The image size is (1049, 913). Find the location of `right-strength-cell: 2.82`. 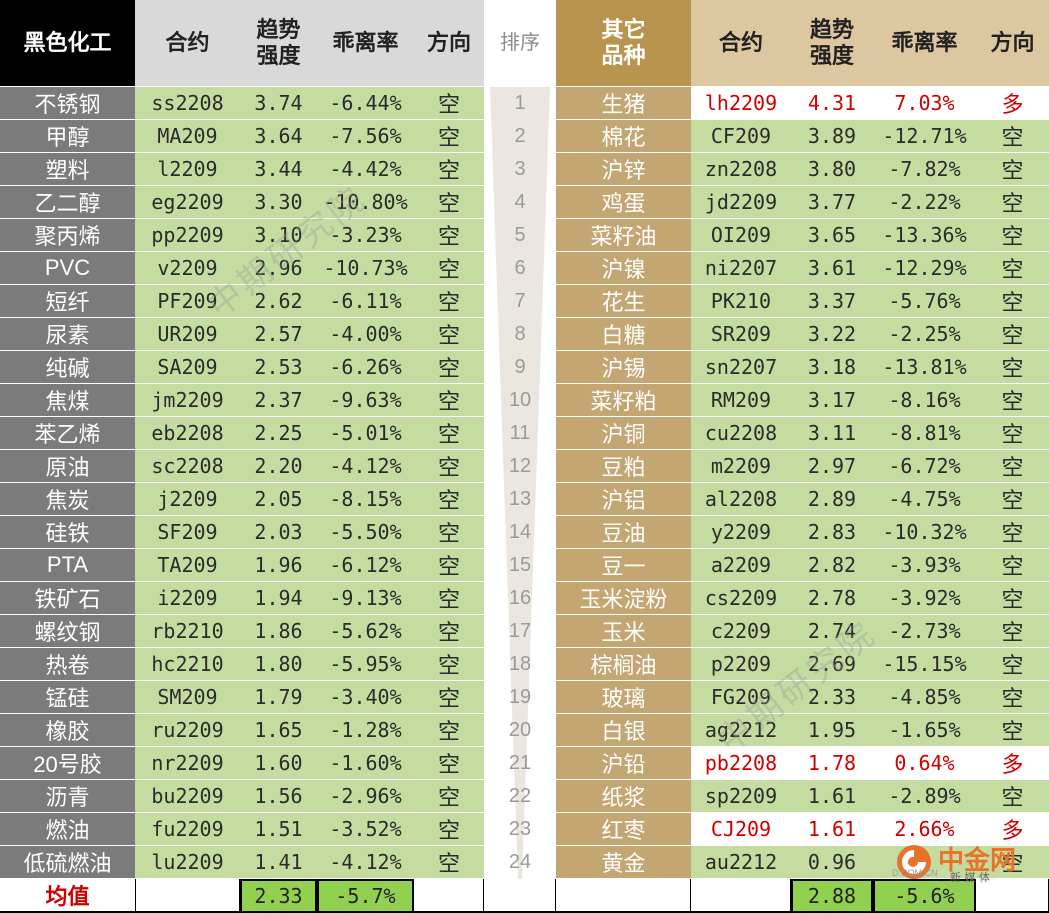

right-strength-cell: 2.82 is located at coordinates (832, 565).